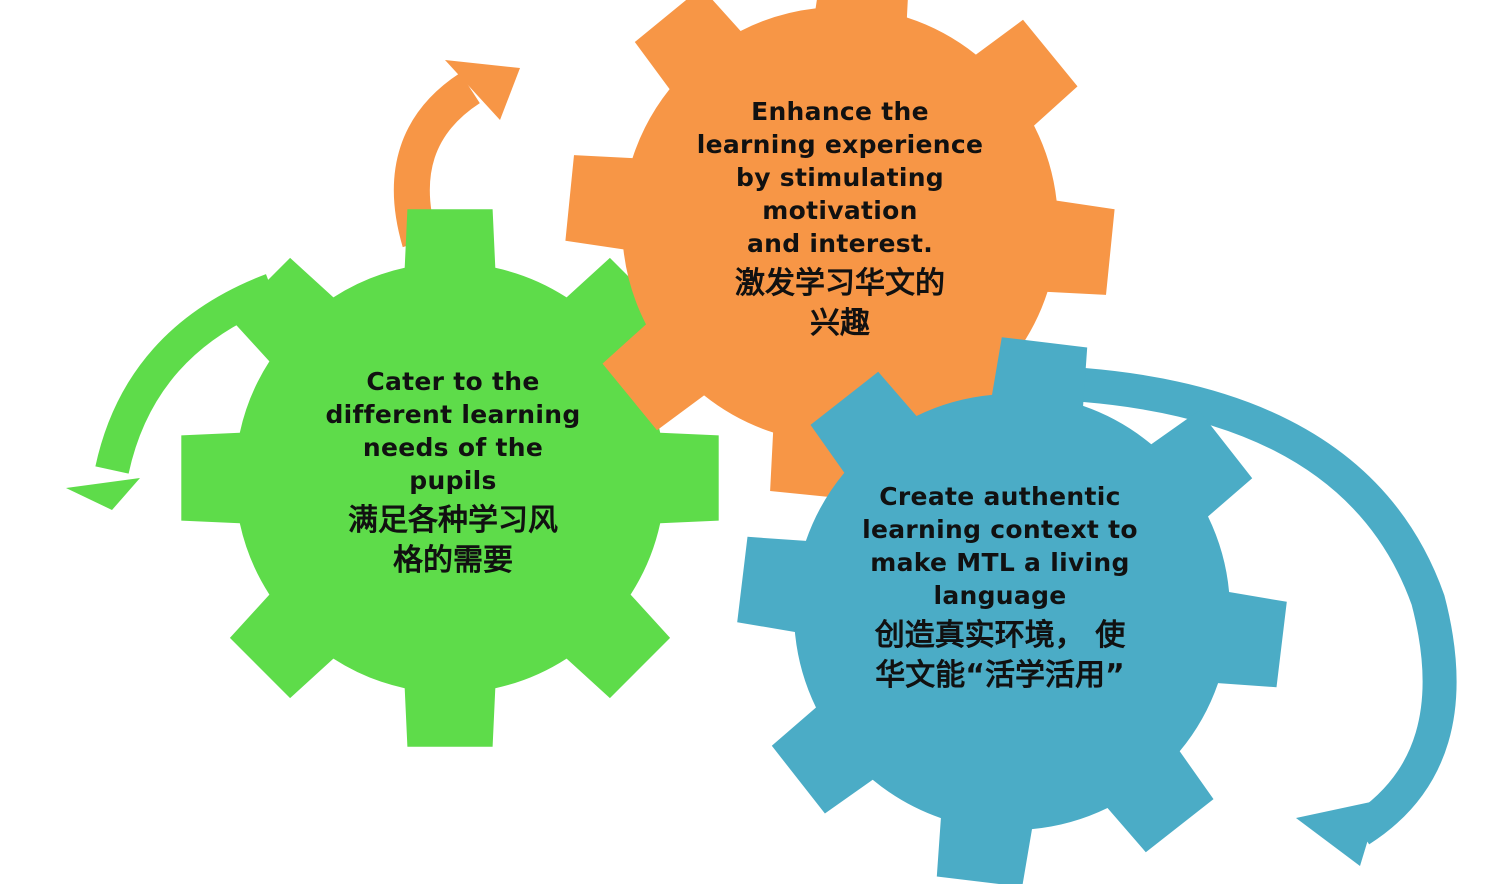  What do you see at coordinates (172, 392) in the screenshot?
I see `green-curved-arrow-icon` at bounding box center [172, 392].